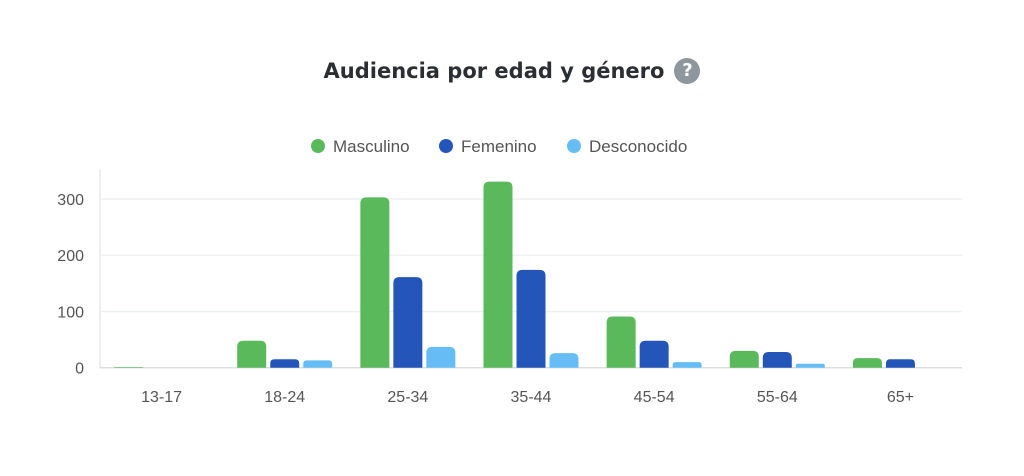 The width and height of the screenshot is (1024, 476). What do you see at coordinates (687, 71) in the screenshot?
I see `question-circle-icon: ?` at bounding box center [687, 71].